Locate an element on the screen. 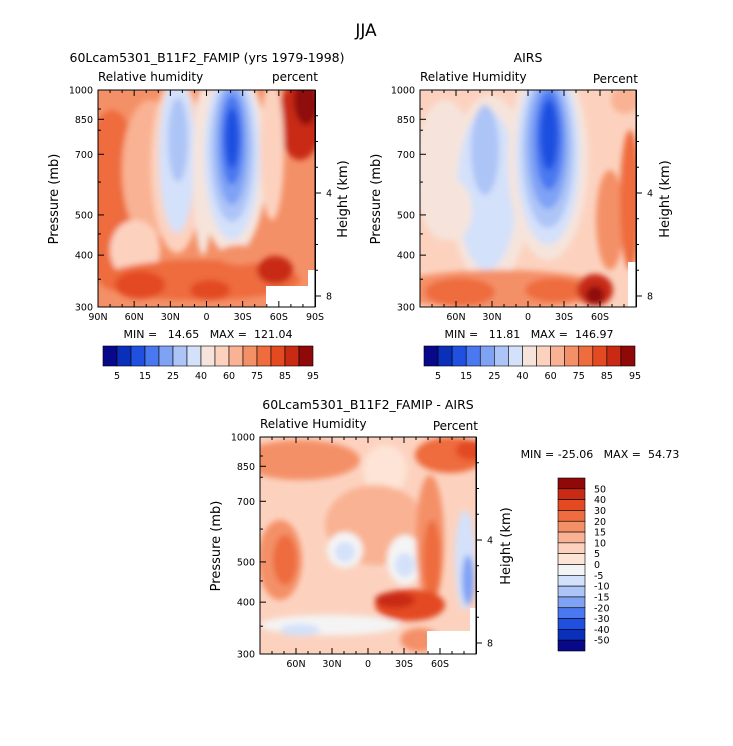 This screenshot has width=733, height=746. panel-airs-title: AIRS is located at coordinates (528, 57).